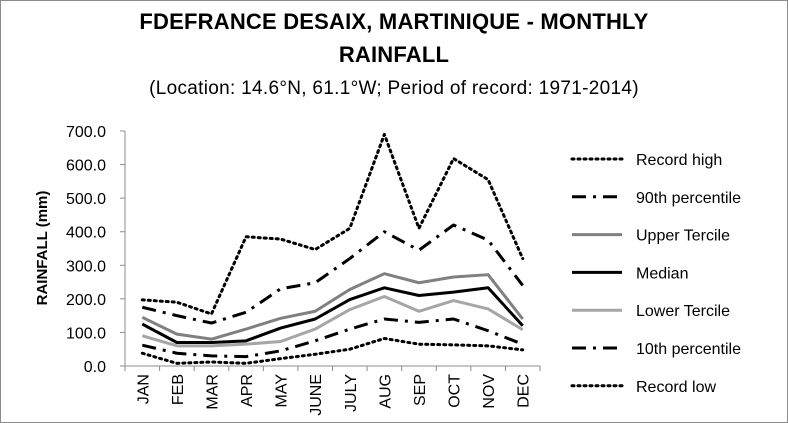 The image size is (788, 423). I want to click on chart-title-line1: FDEFRANCE DESAIX, MARTINIQUE - MONTHLY, so click(394, 21).